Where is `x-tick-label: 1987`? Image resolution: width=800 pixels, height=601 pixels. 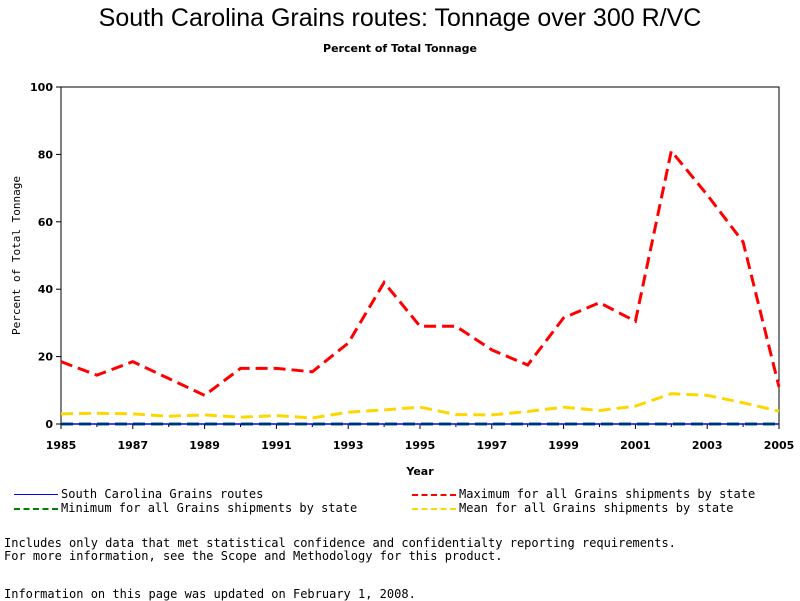
x-tick-label: 1987 is located at coordinates (132, 445).